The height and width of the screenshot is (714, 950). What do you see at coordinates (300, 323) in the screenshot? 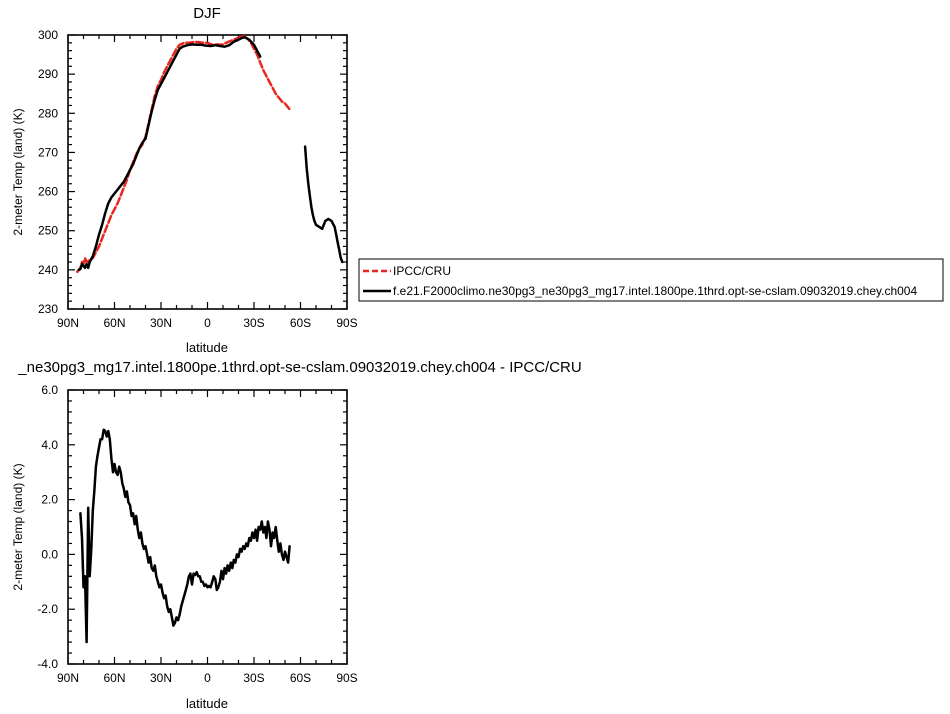
I see `top-chart-xtick-label: 60S` at bounding box center [300, 323].